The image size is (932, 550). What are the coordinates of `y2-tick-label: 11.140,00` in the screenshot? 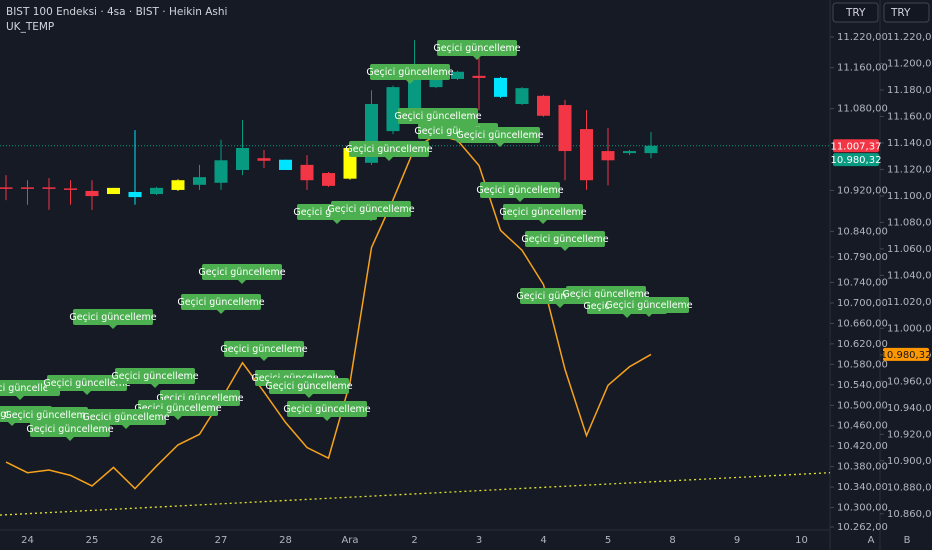 It's located at (909, 143).